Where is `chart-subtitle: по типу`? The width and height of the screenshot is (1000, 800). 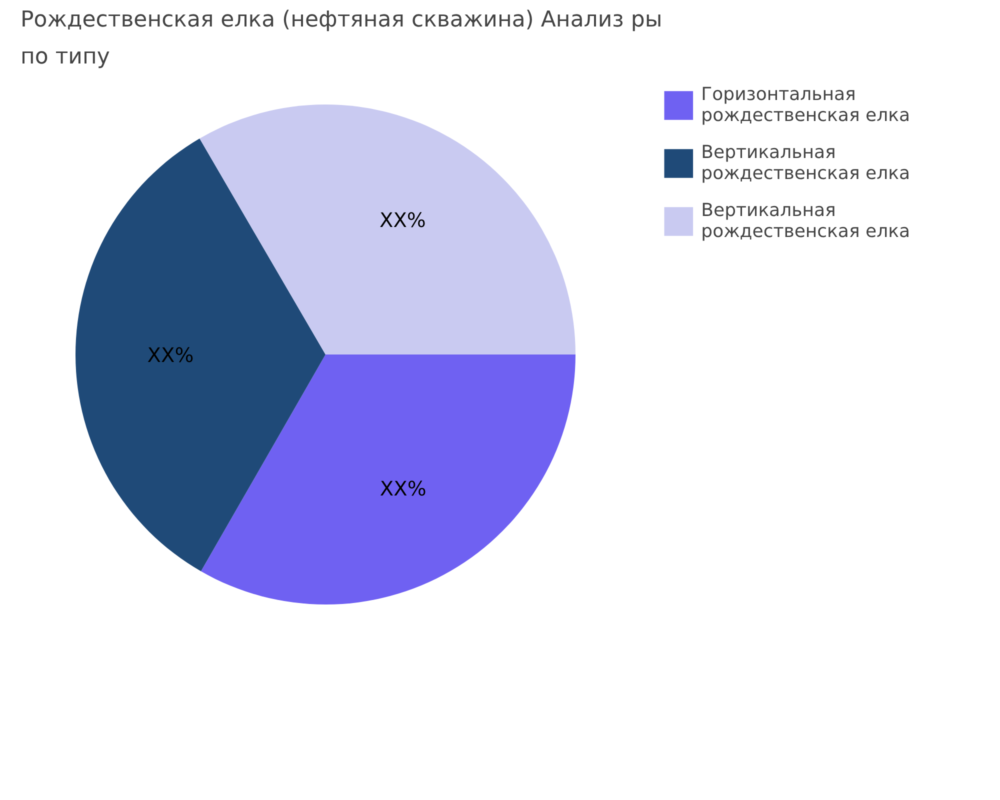
chart-subtitle: по типу is located at coordinates (65, 57).